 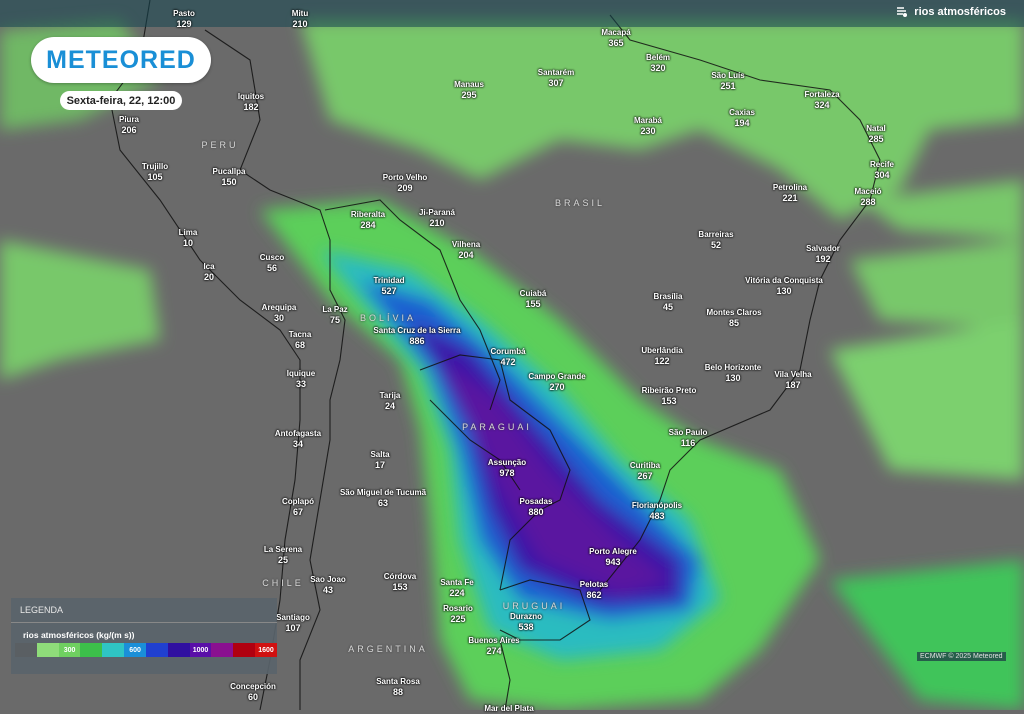 I want to click on city-marker: Córdova 153, so click(x=400, y=582).